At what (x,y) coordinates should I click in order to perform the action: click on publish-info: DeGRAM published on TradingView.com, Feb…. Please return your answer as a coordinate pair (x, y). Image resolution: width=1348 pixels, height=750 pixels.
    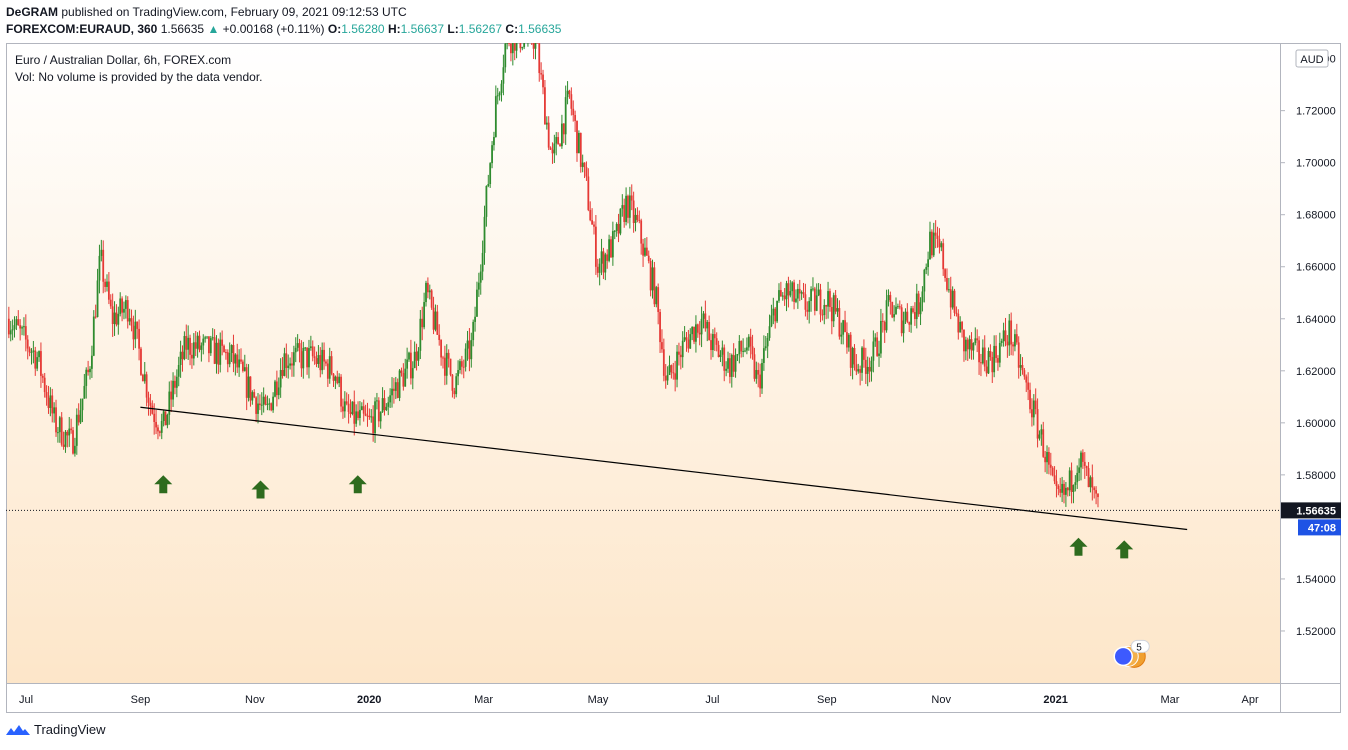
    Looking at the image, I should click on (206, 12).